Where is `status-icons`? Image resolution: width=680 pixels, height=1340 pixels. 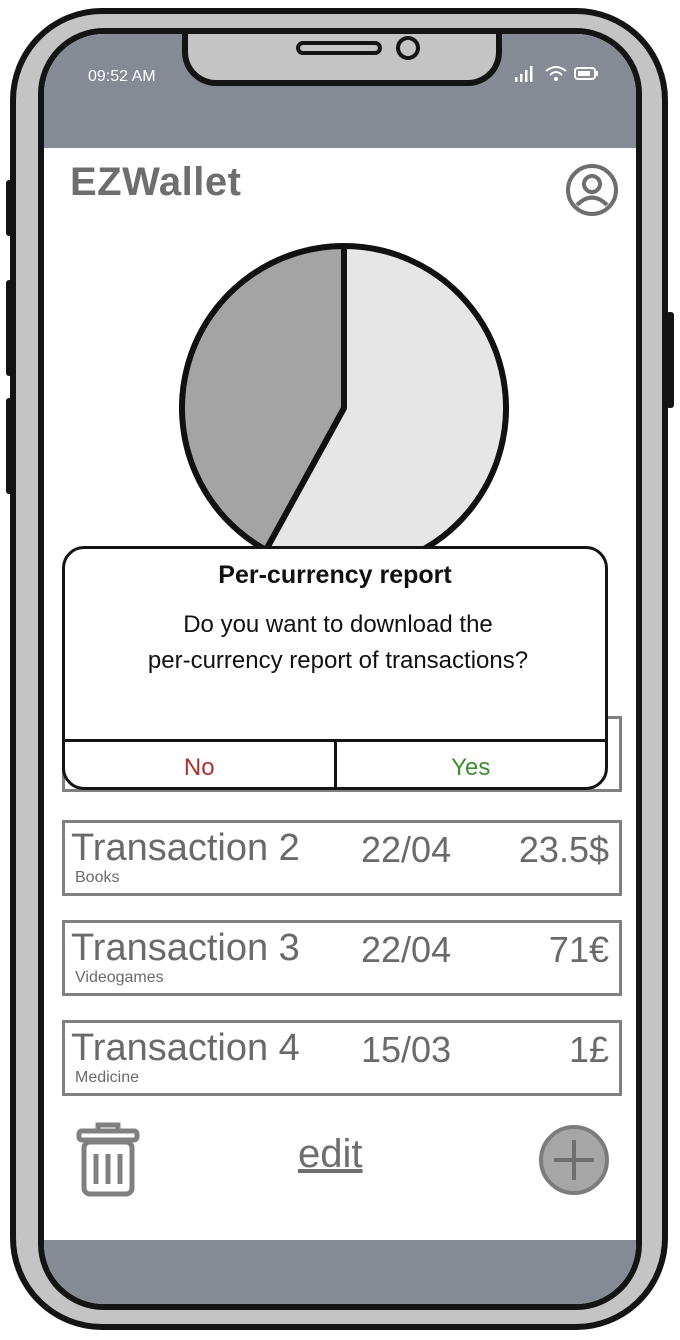 status-icons is located at coordinates (557, 73).